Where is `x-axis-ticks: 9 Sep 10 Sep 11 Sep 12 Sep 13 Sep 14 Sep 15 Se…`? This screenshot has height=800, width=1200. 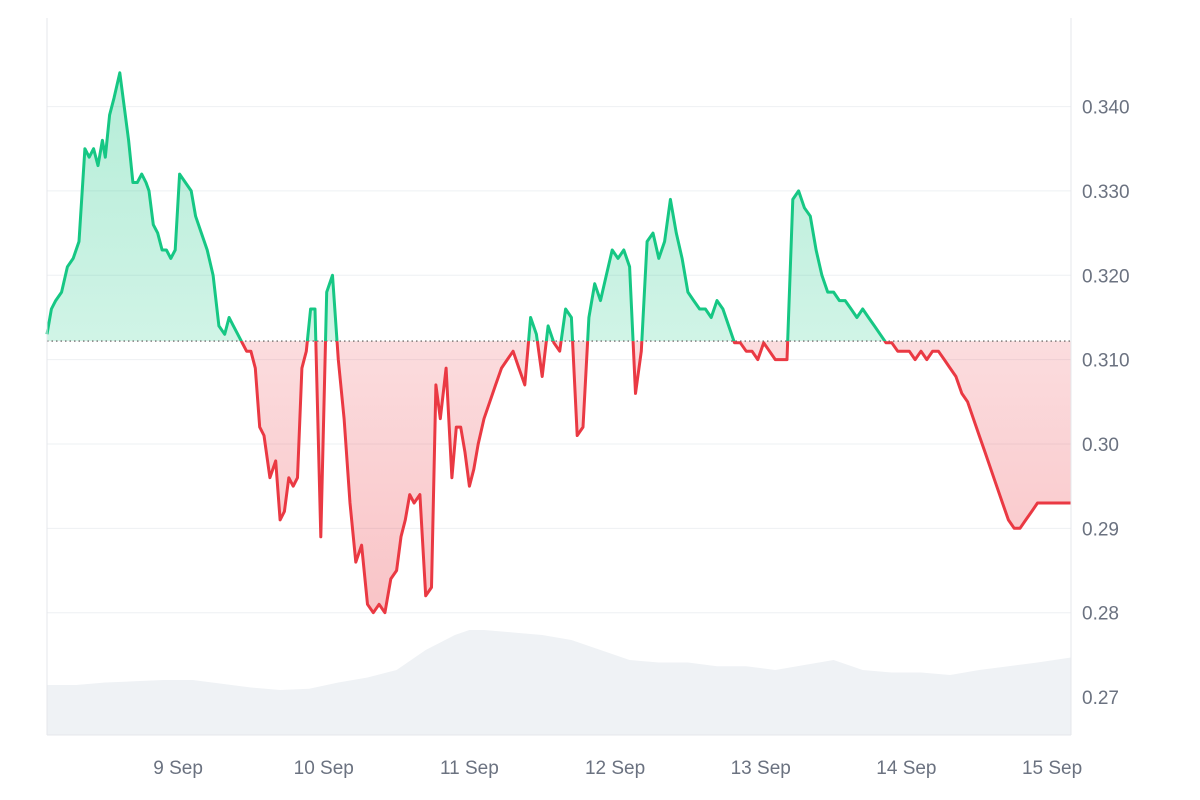
x-axis-ticks: 9 Sep 10 Sep 11 Sep 12 Sep 13 Sep 14 Sep 15 Se… is located at coordinates (617, 768).